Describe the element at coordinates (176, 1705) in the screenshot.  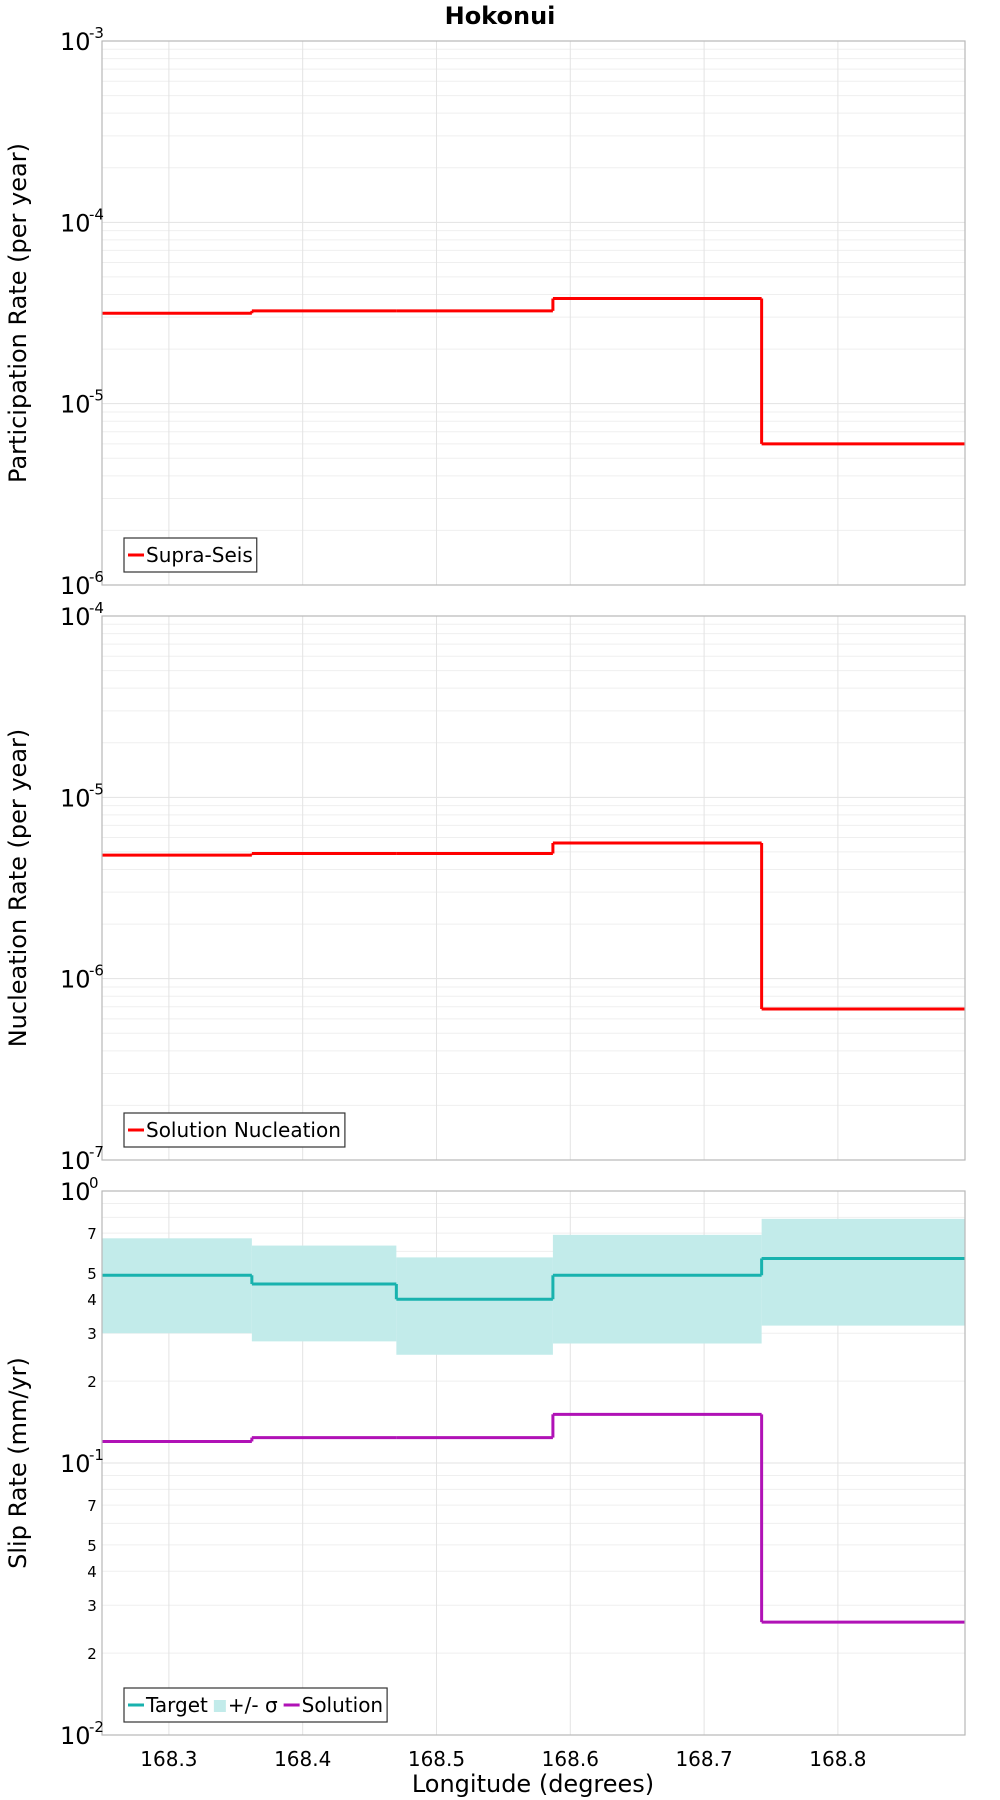
I see `legend-label: Target` at that location.